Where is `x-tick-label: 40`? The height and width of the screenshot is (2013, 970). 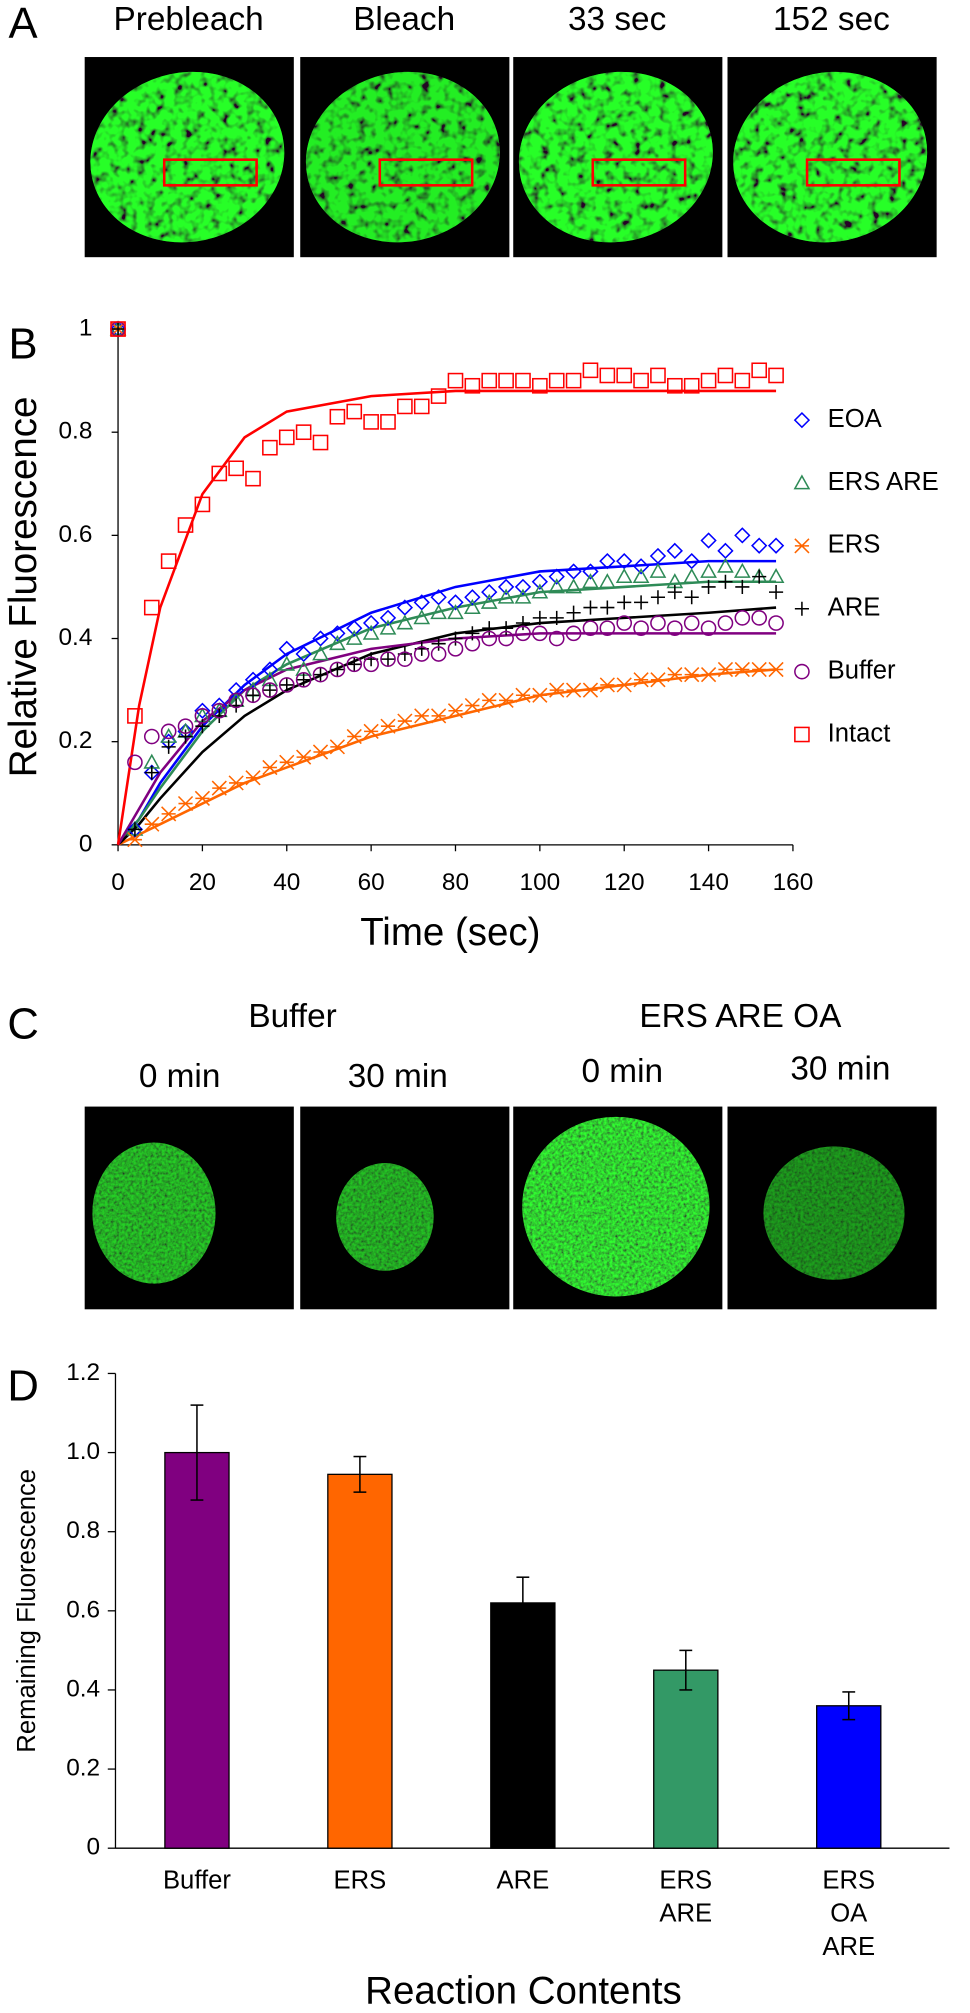
x-tick-label: 40 is located at coordinates (286, 882).